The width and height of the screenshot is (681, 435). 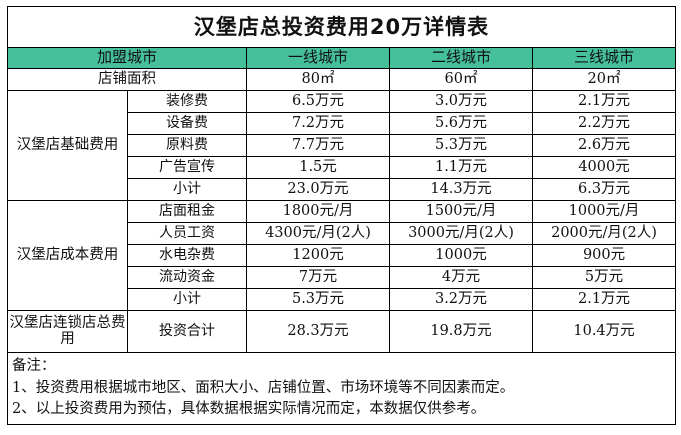 I want to click on table-cell: 23.0万元, so click(x=318, y=189).